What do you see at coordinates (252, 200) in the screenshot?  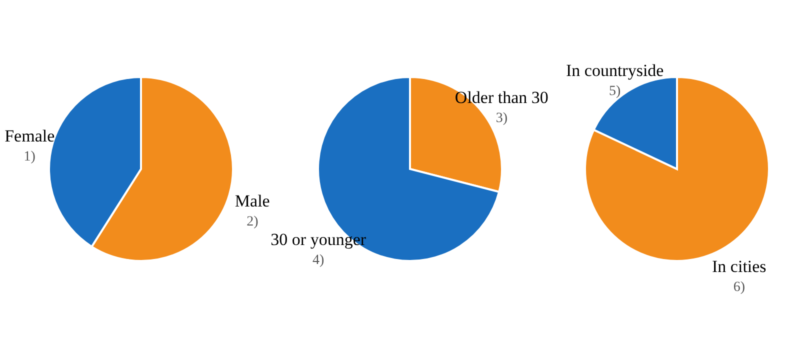 I see `slice-label: Male` at bounding box center [252, 200].